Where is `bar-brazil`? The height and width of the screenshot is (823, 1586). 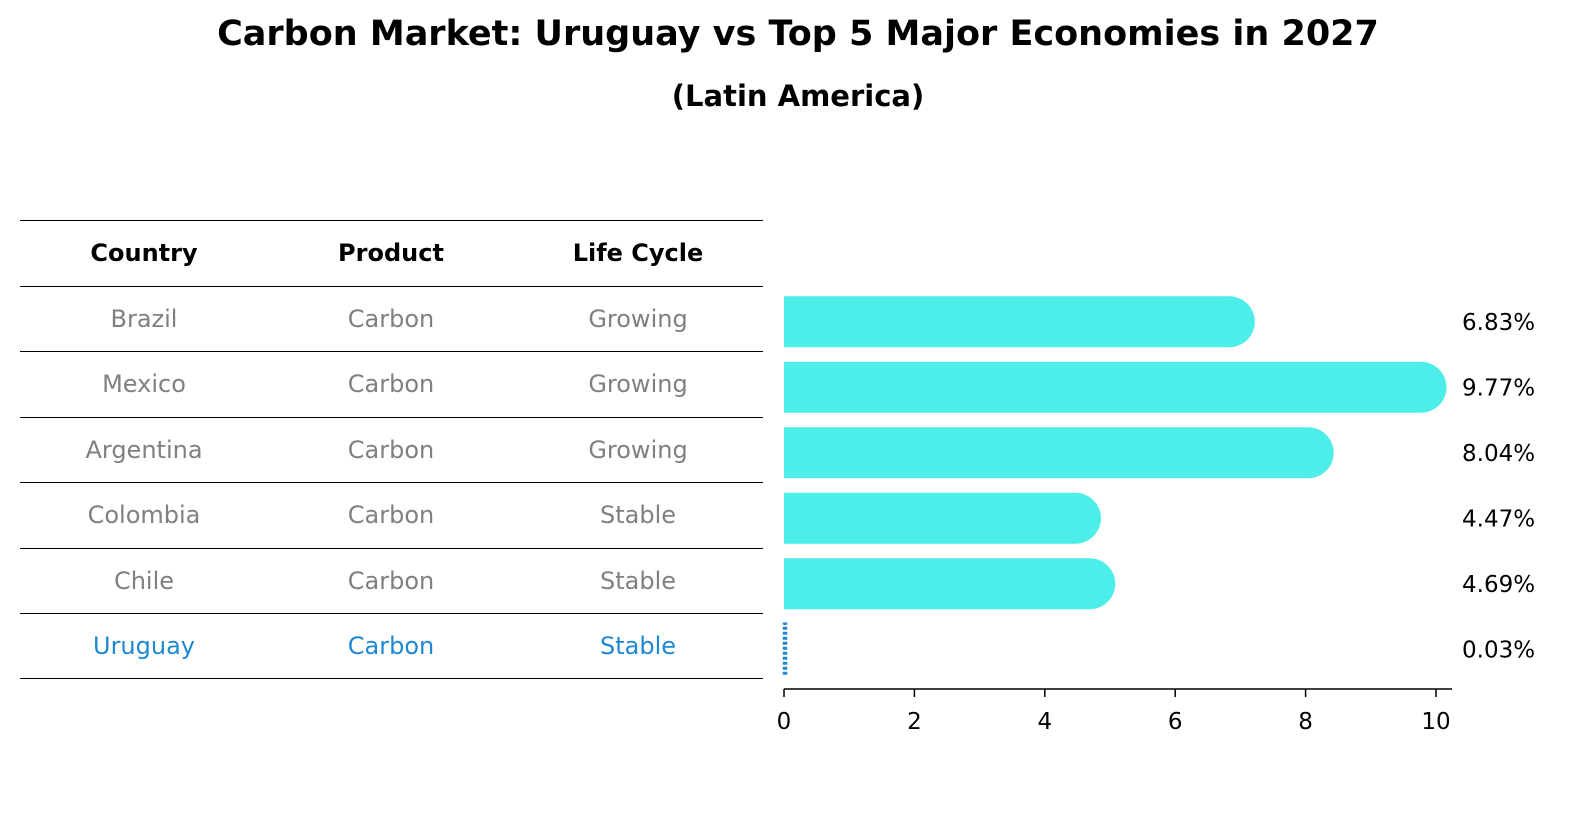 bar-brazil is located at coordinates (1019, 322).